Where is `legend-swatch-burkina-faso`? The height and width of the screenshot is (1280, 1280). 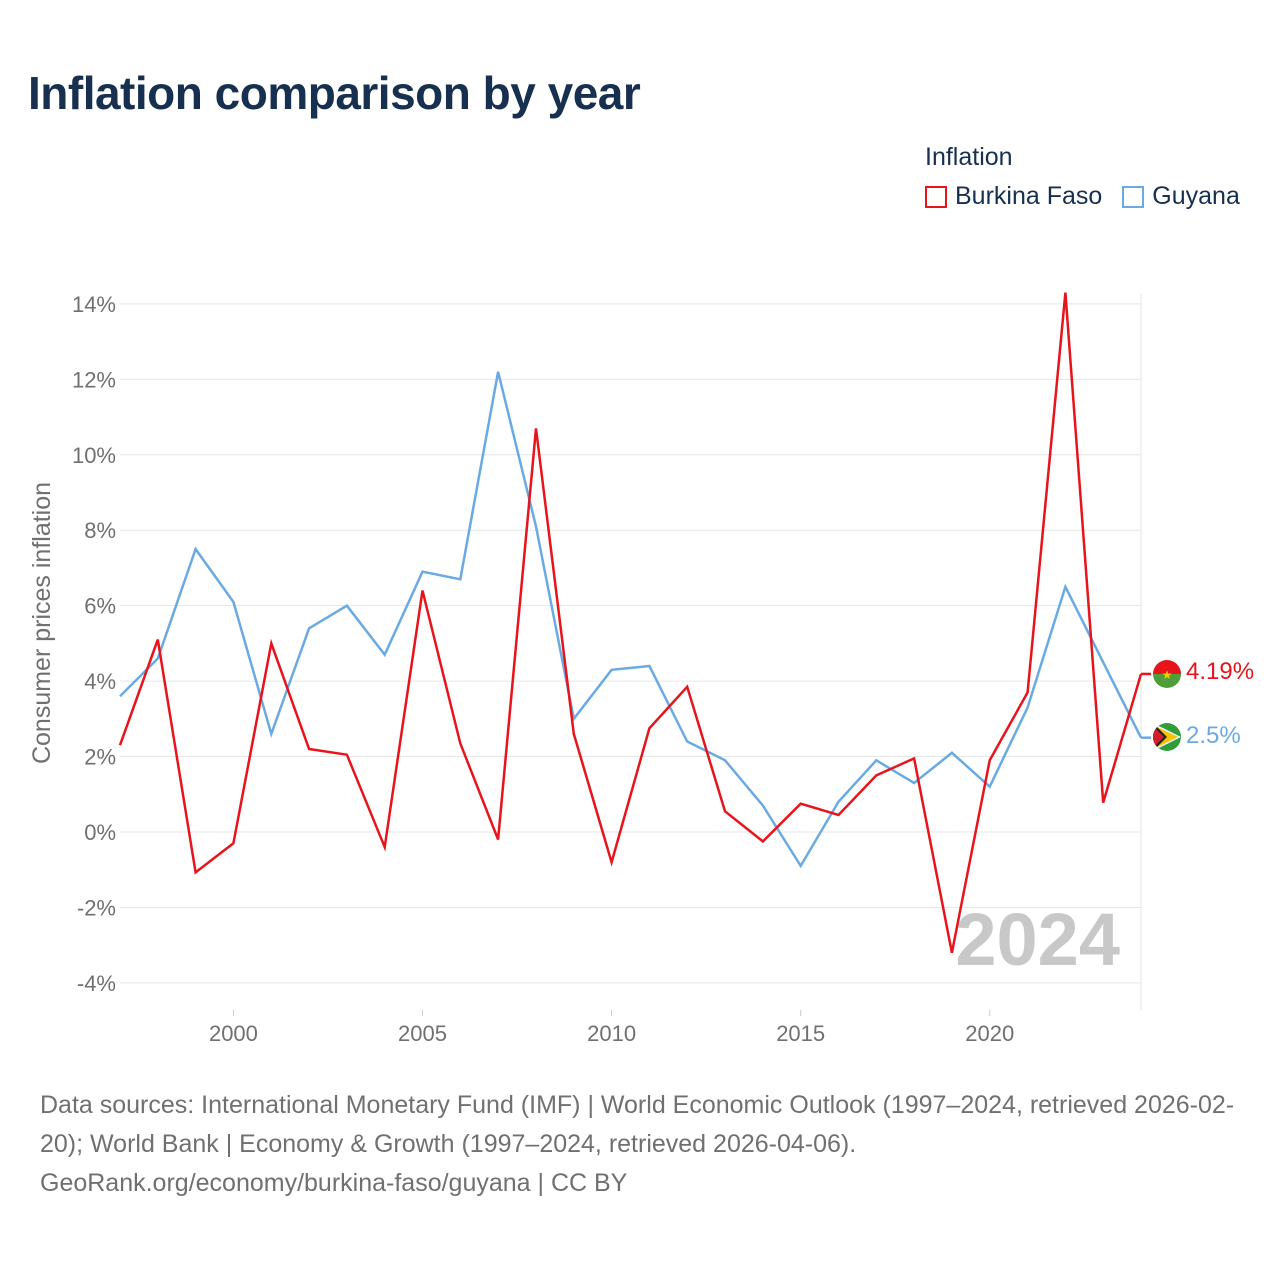
legend-swatch-burkina-faso is located at coordinates (936, 196).